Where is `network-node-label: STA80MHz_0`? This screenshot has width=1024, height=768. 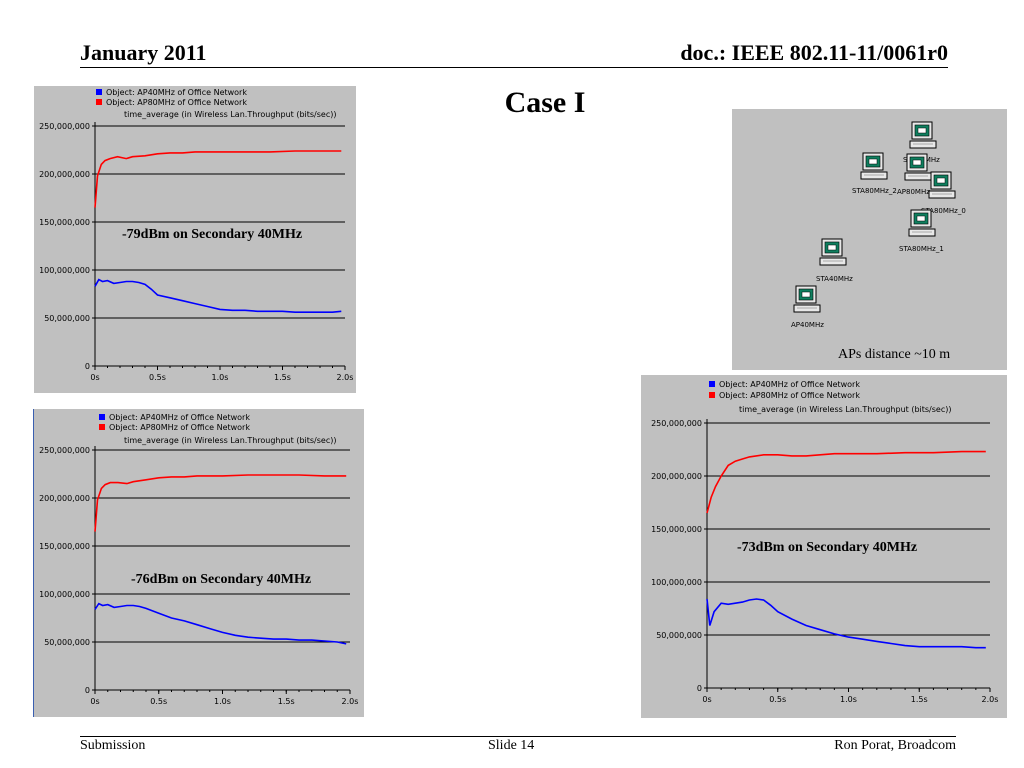
network-node-label: STA80MHz_0 is located at coordinates (943, 211).